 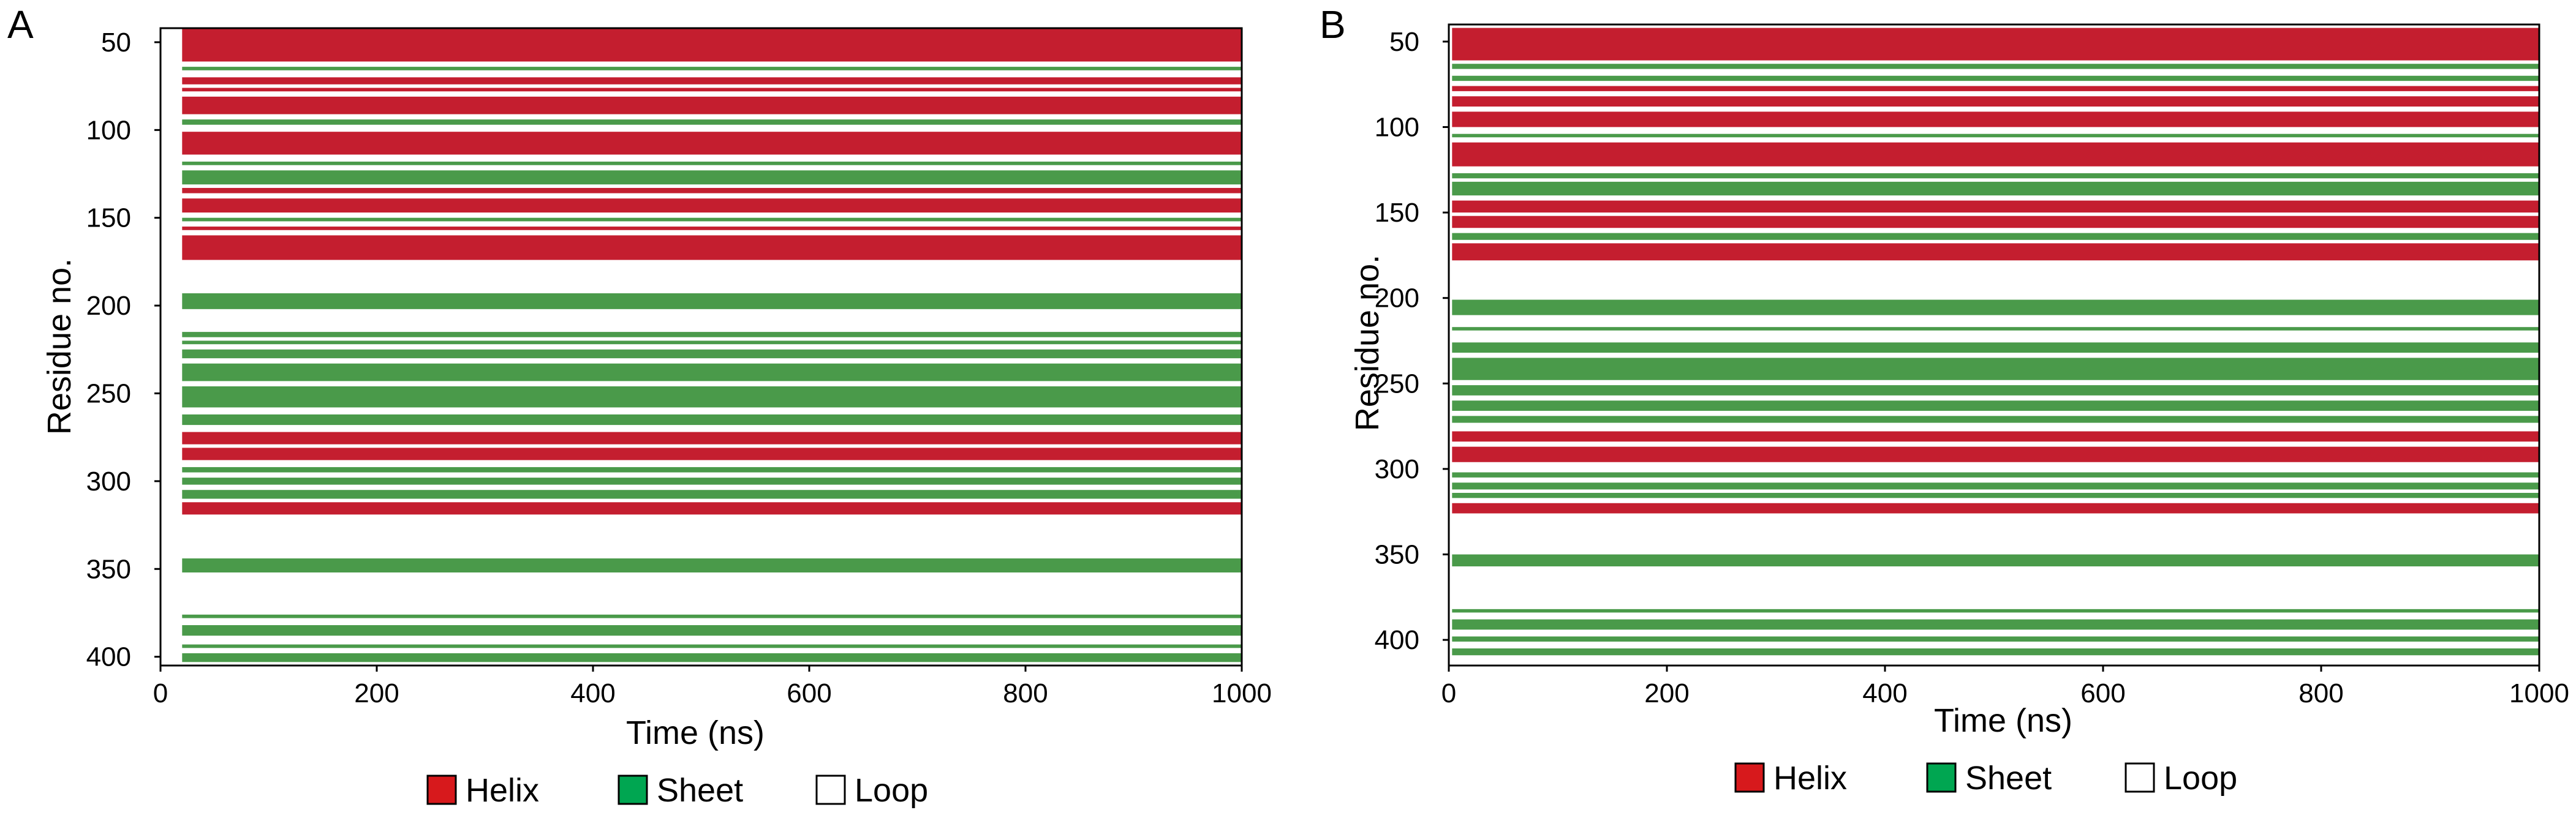 What do you see at coordinates (2140, 777) in the screenshot?
I see `panel-b-legend-swatch-loop` at bounding box center [2140, 777].